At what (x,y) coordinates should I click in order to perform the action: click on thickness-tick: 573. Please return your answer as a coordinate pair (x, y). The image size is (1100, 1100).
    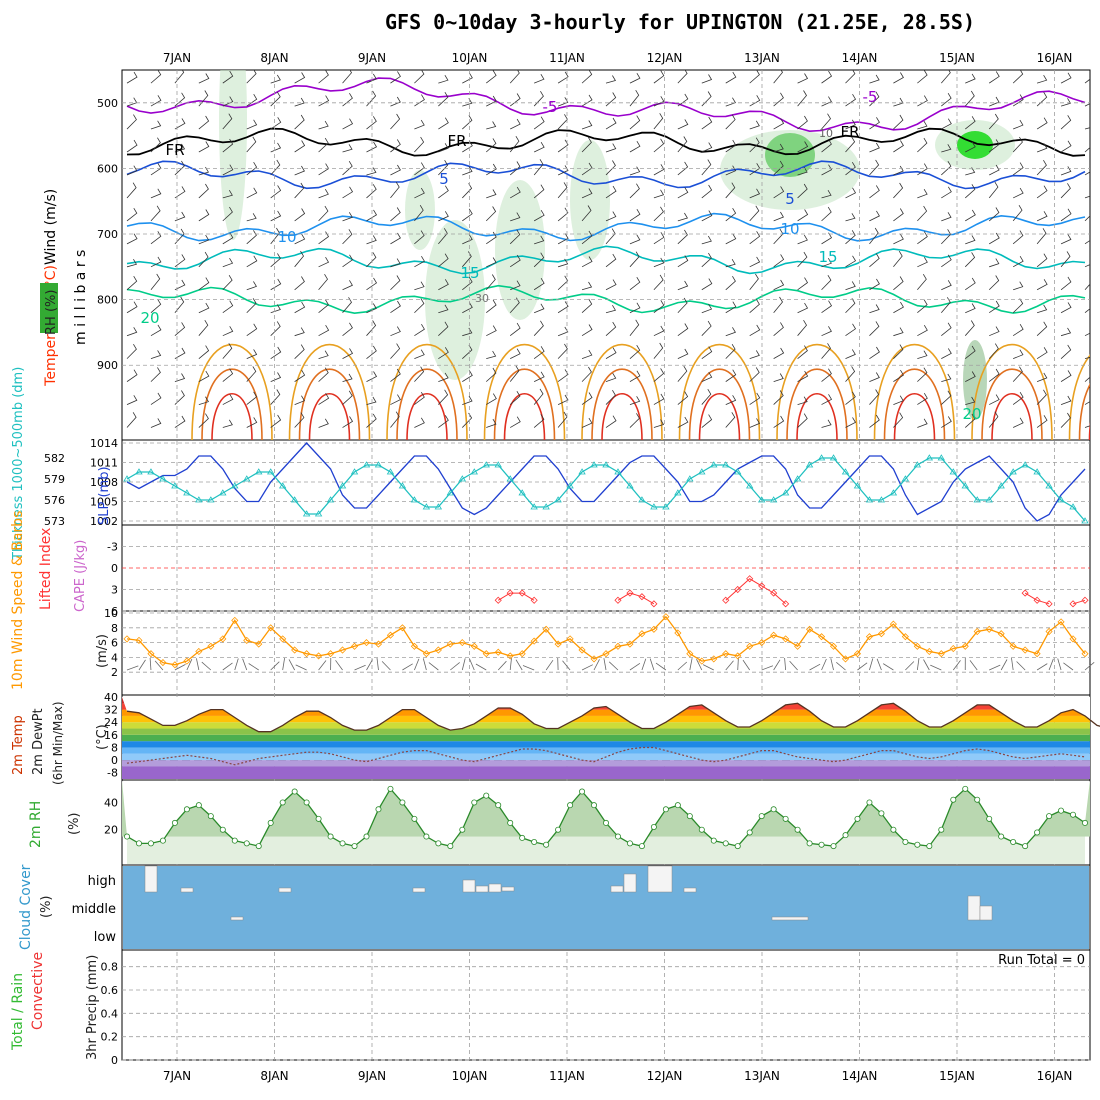
    Looking at the image, I should click on (54, 521).